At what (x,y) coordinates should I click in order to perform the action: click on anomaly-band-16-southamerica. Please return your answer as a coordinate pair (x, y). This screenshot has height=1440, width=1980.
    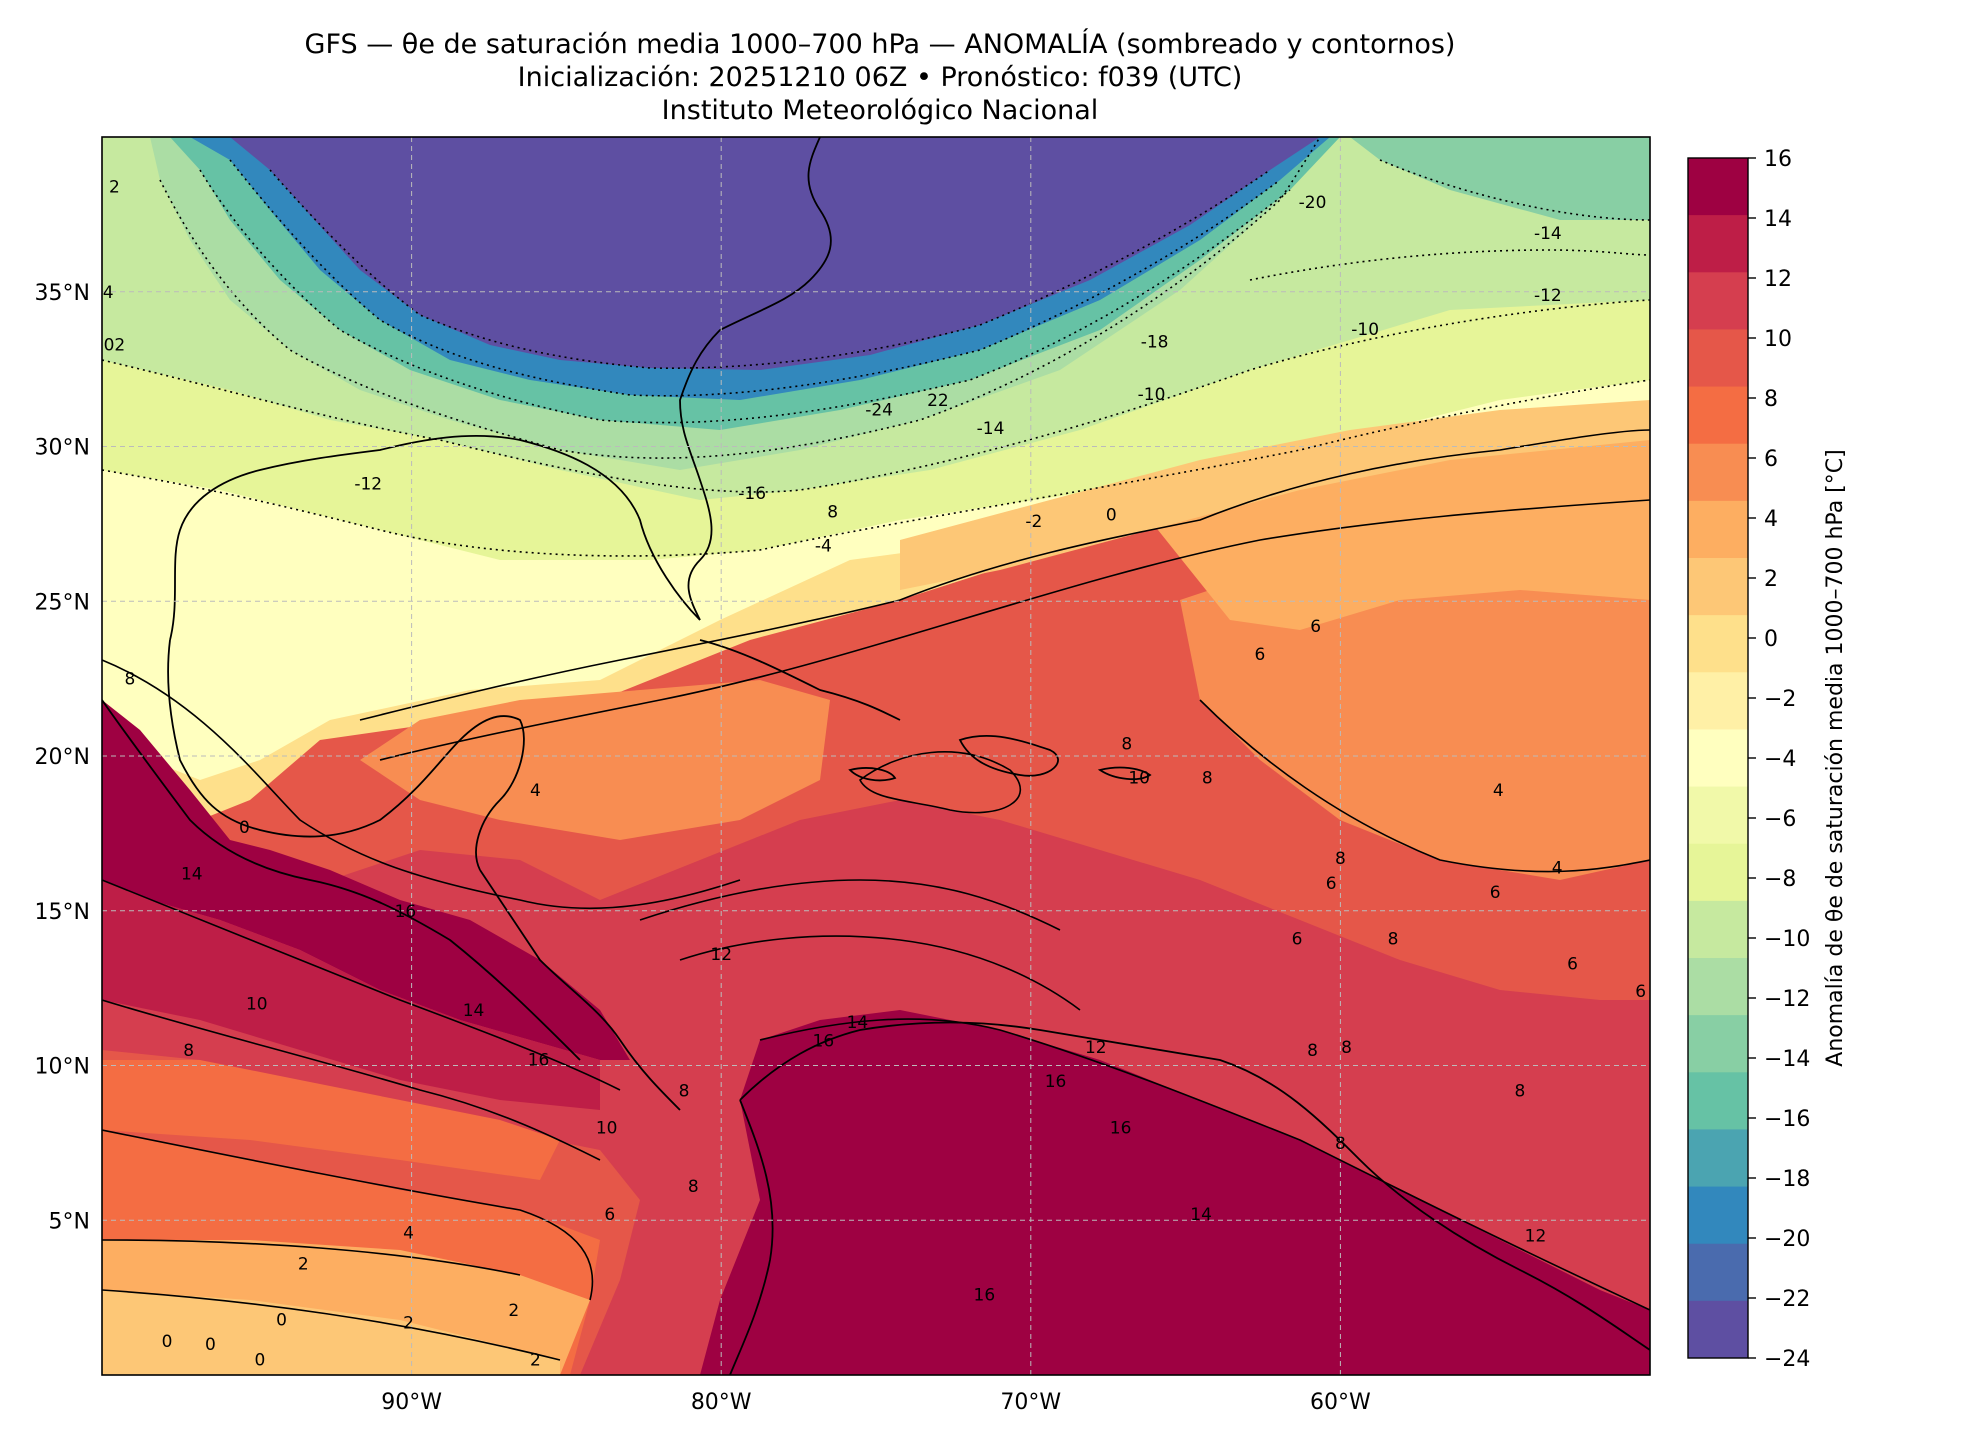
    Looking at the image, I should click on (1175, 1192).